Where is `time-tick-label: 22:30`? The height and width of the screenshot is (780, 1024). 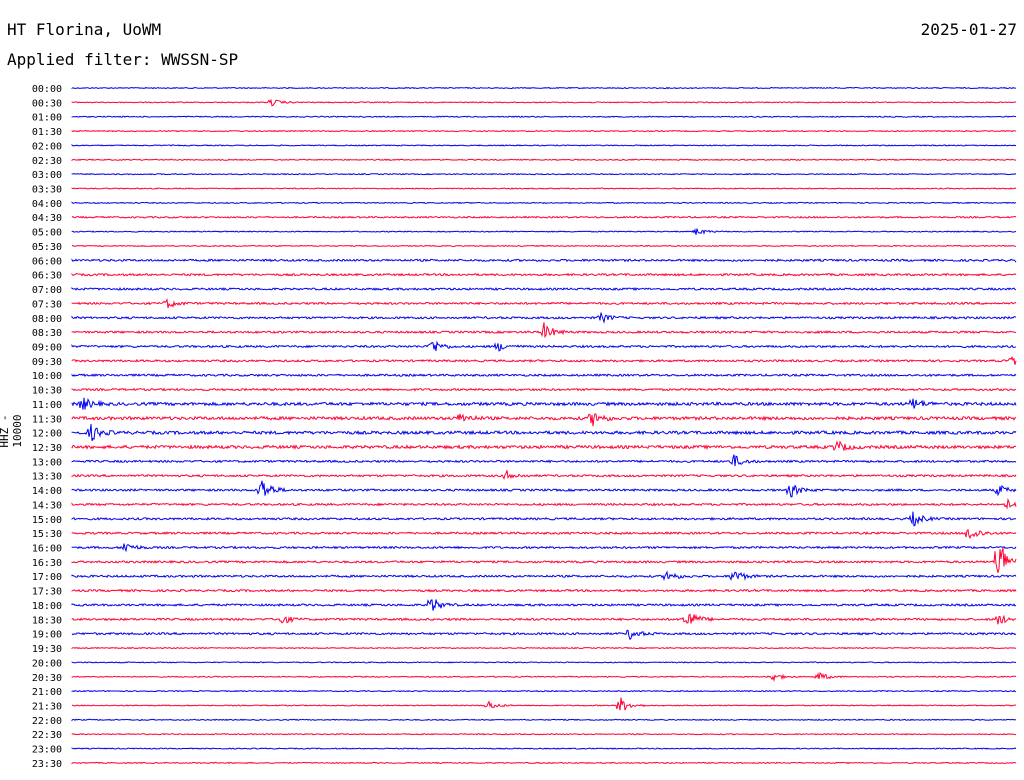
time-tick-label: 22:30 is located at coordinates (47, 735).